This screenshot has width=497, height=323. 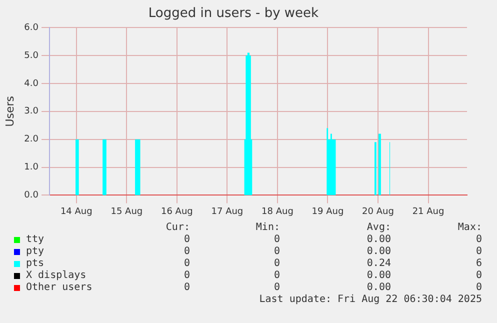 I want to click on y-tick-label: 3.0, so click(x=31, y=111).